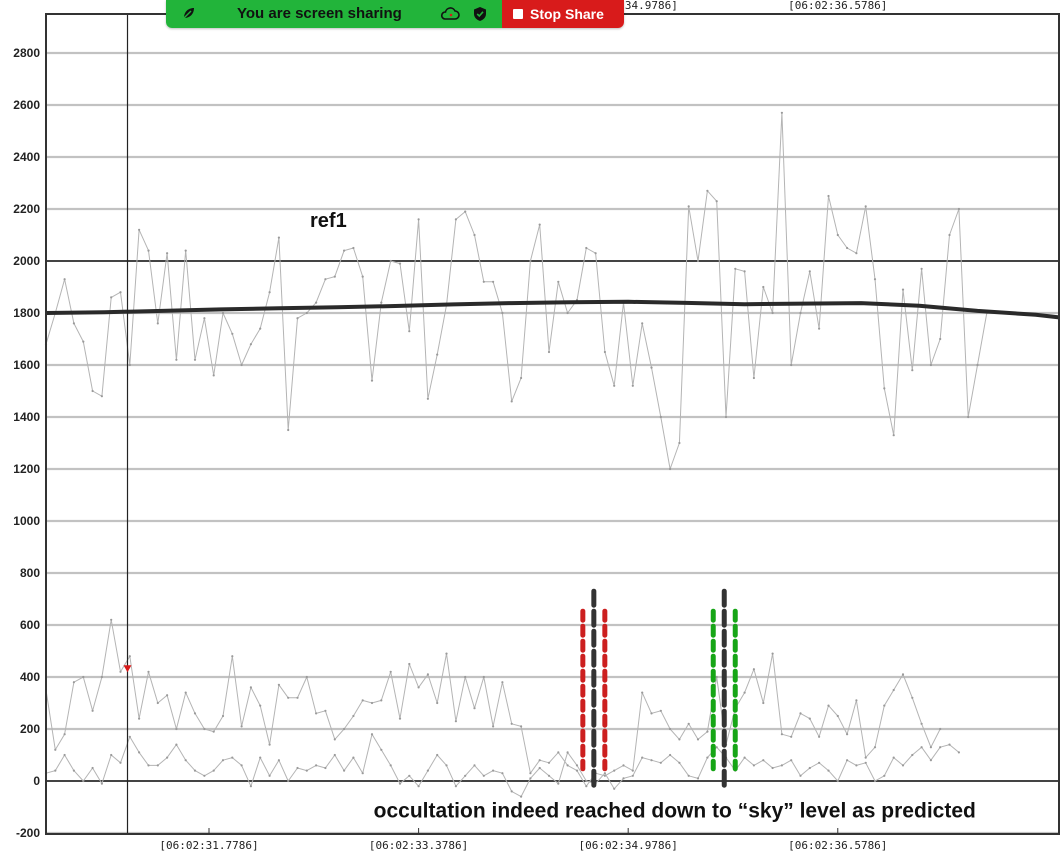 This screenshot has height=864, width=1061. Describe the element at coordinates (127, 669) in the screenshot. I see `cursor-marker` at that location.